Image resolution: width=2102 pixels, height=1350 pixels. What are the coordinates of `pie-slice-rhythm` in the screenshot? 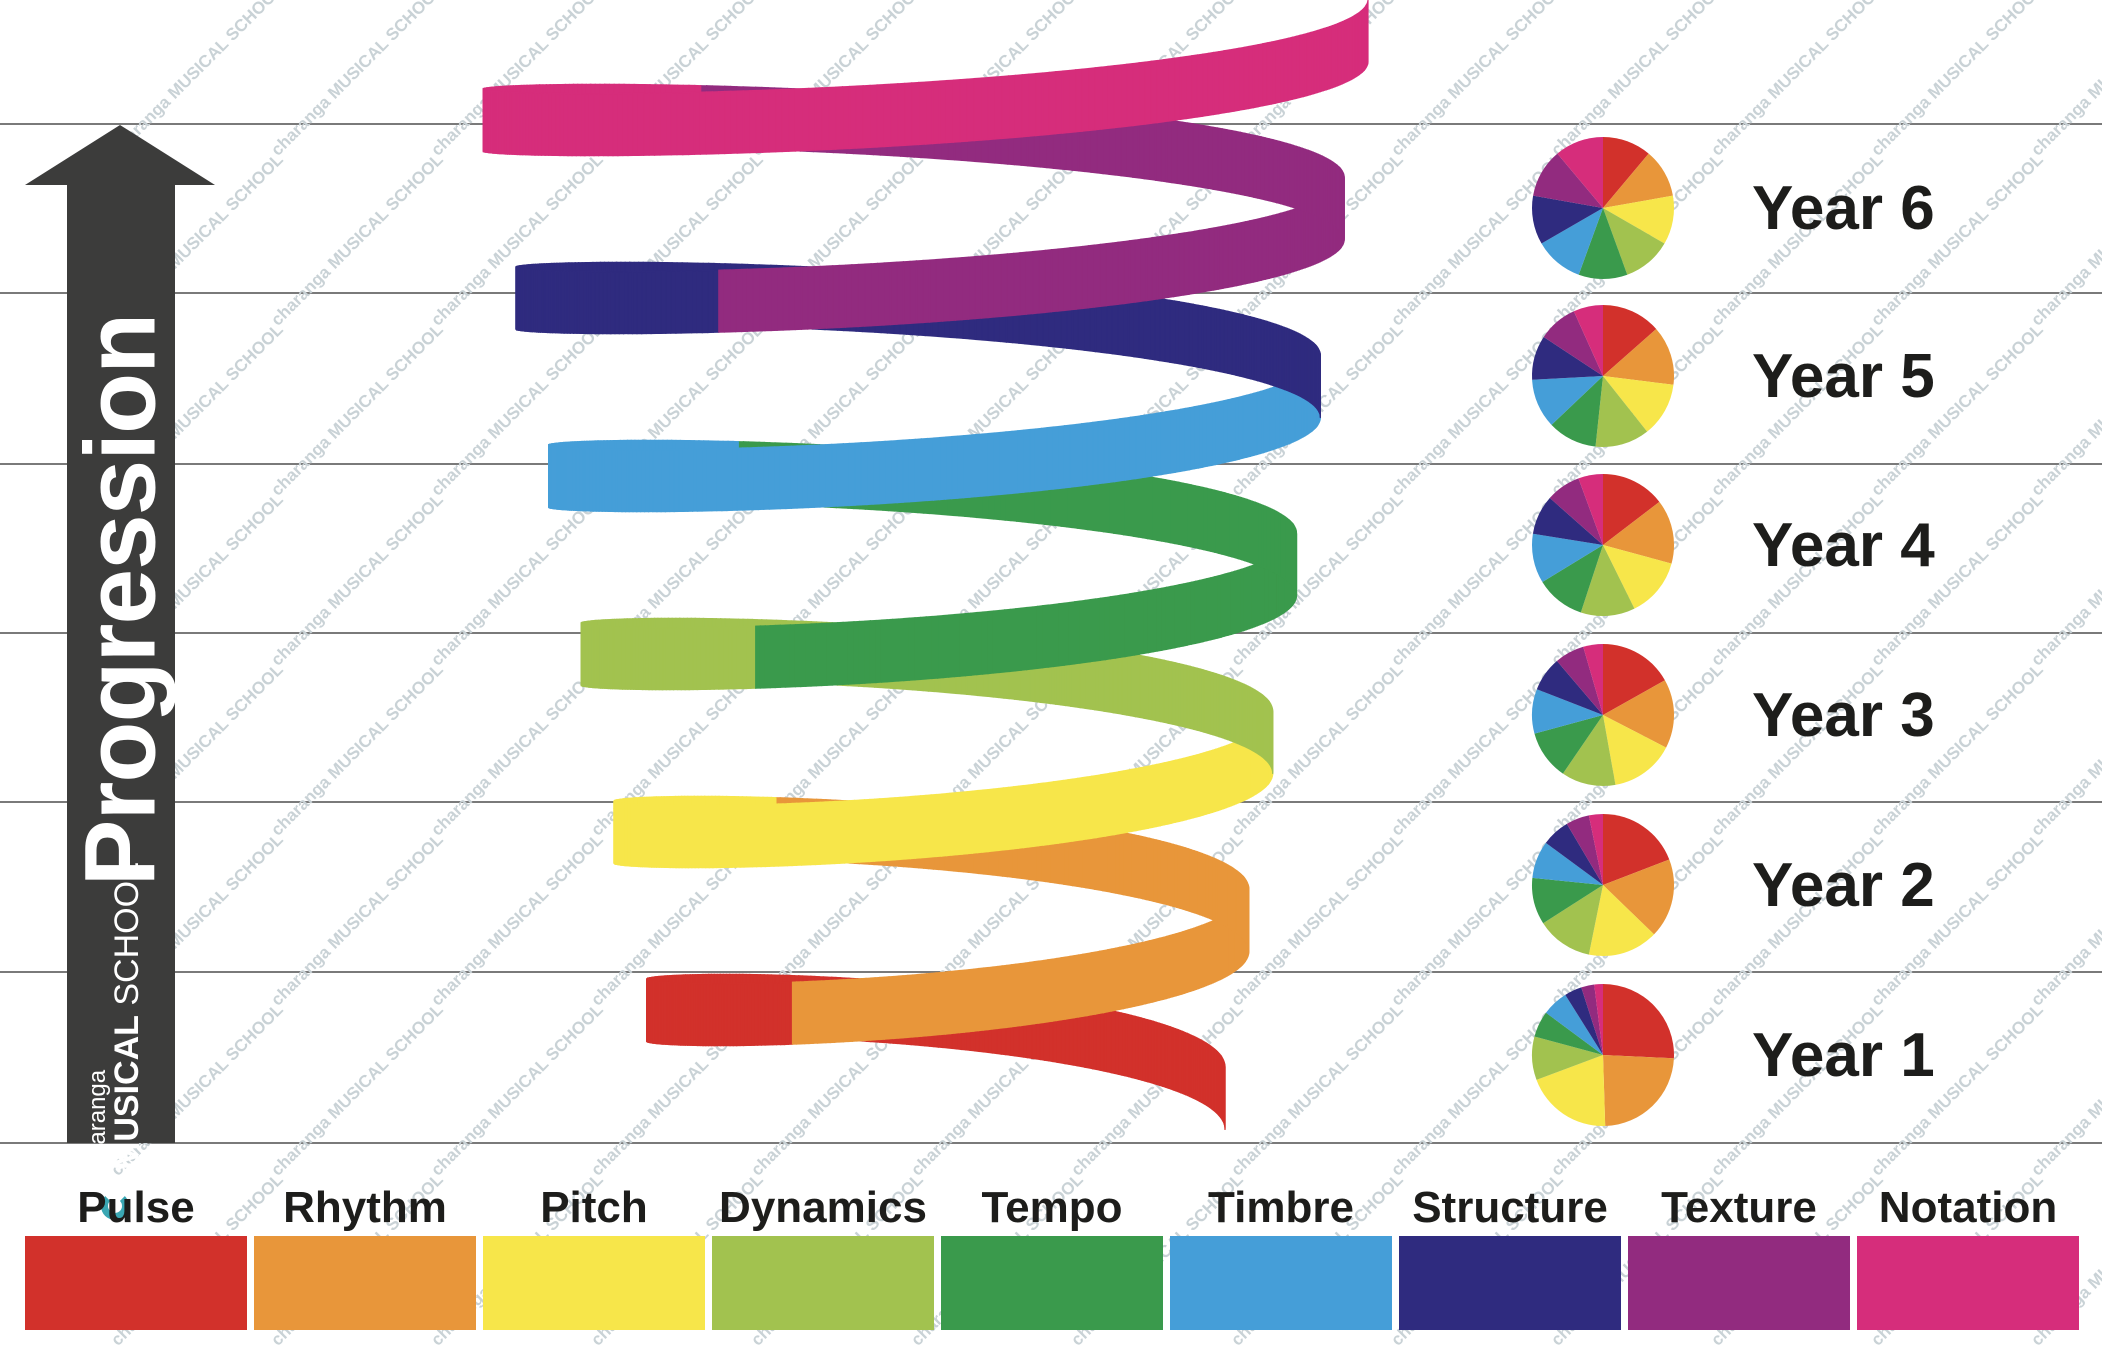 It's located at (1638, 1090).